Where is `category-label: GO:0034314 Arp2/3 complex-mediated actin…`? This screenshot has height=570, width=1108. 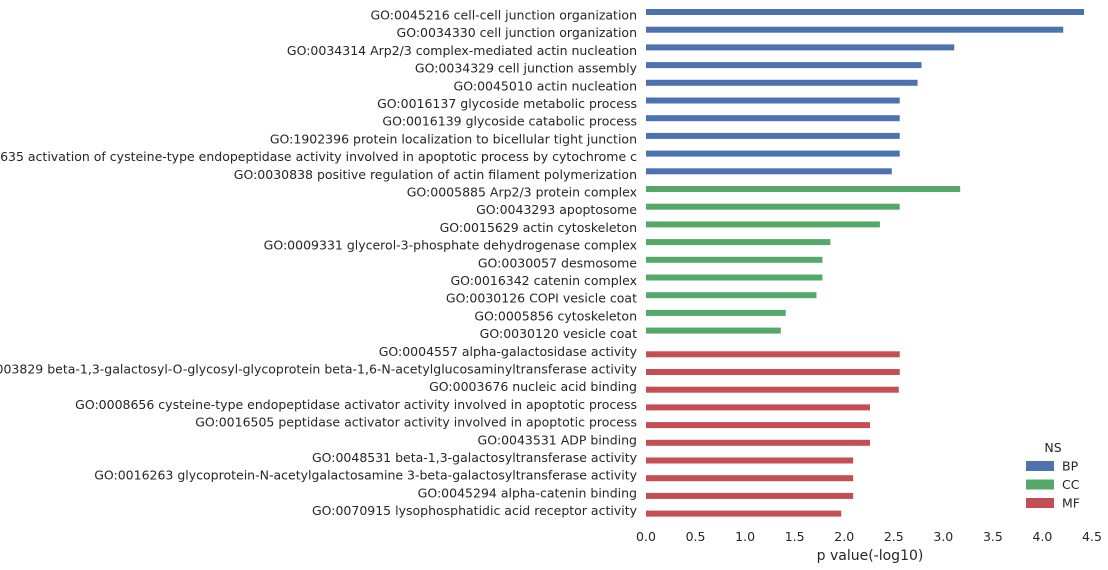
category-label: GO:0034314 Arp2/3 complex-mediated actin… is located at coordinates (462, 50).